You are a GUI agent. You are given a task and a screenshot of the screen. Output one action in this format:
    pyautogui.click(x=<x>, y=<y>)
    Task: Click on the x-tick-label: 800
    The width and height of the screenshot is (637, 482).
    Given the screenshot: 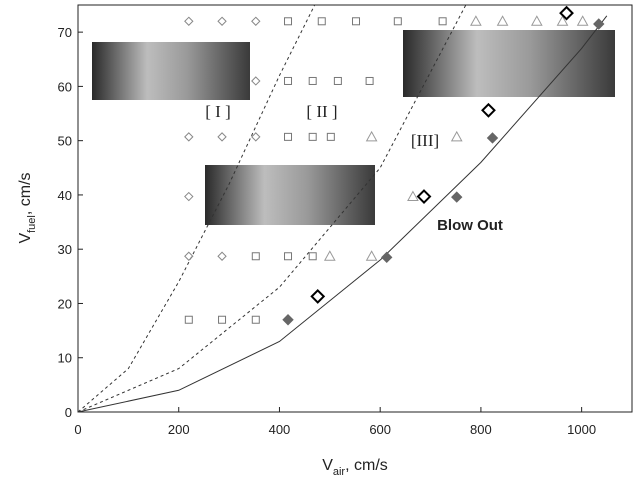 What is the action you would take?
    pyautogui.click(x=481, y=429)
    